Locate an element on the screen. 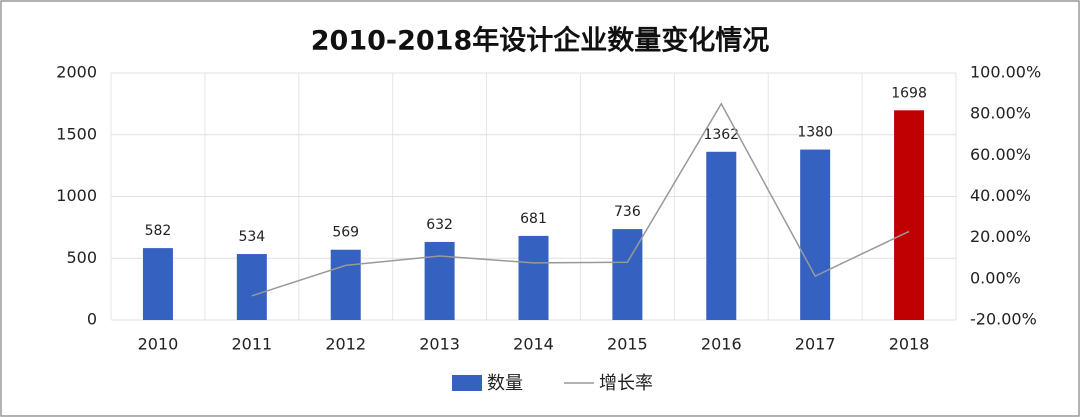 The image size is (1080, 417). x-tick-label: 2017 is located at coordinates (815, 344).